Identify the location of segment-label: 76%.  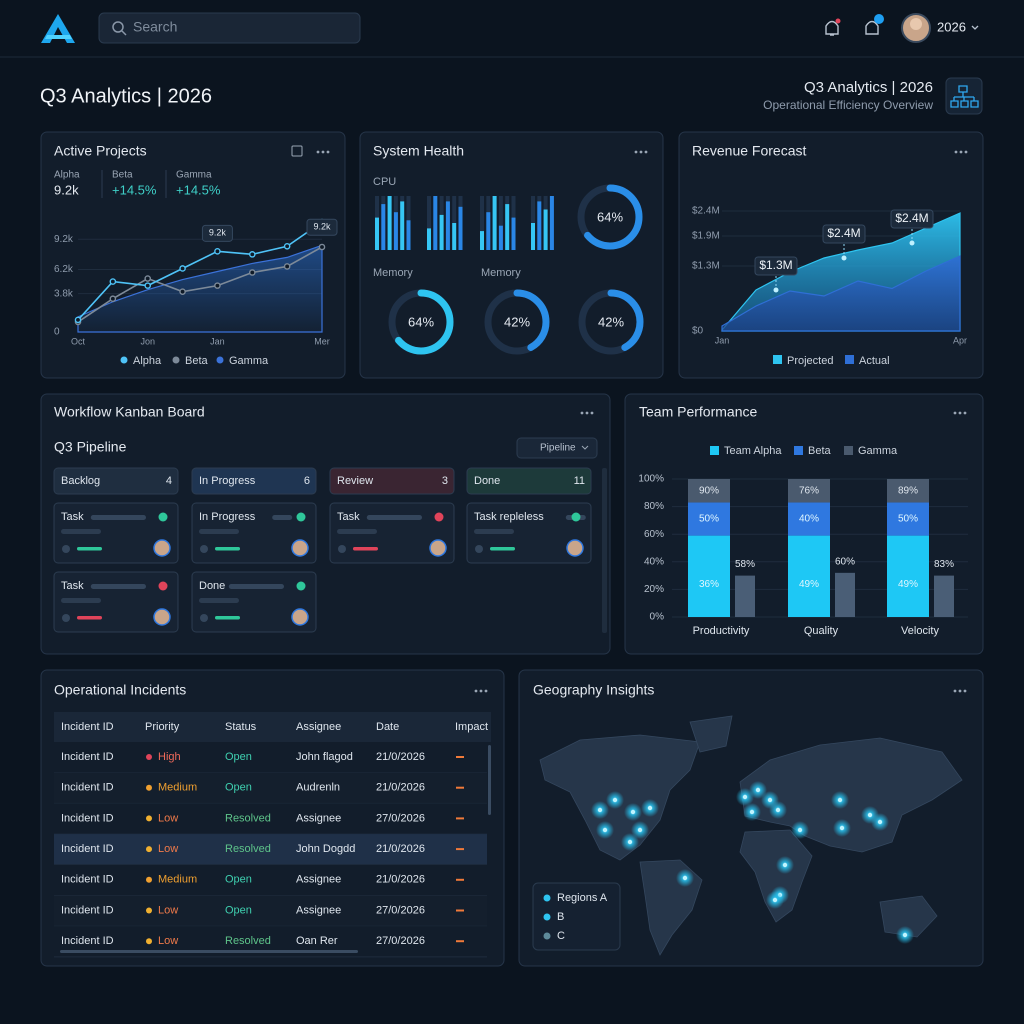
(809, 490).